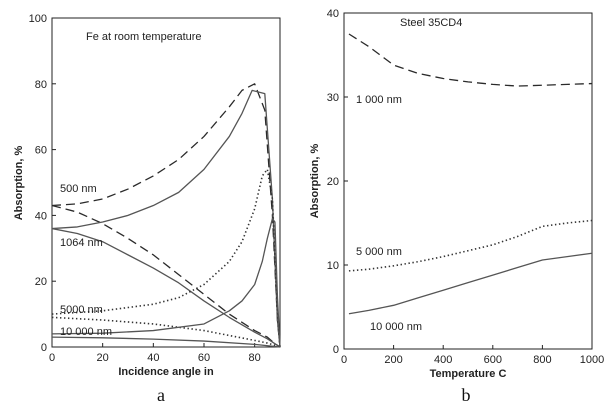 This screenshot has height=407, width=608. What do you see at coordinates (431, 23) in the screenshot?
I see `panel-b-title: Steel 35CD4` at bounding box center [431, 23].